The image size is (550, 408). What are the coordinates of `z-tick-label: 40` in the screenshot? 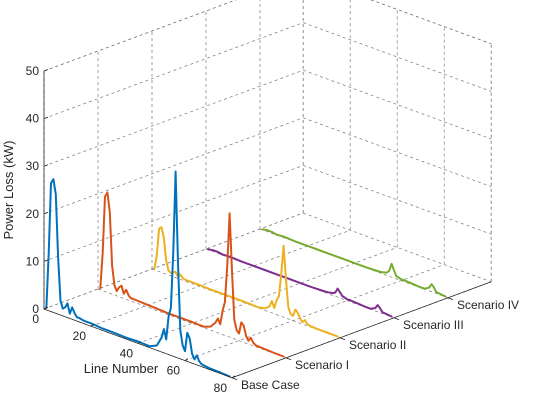 It's located at (33, 119).